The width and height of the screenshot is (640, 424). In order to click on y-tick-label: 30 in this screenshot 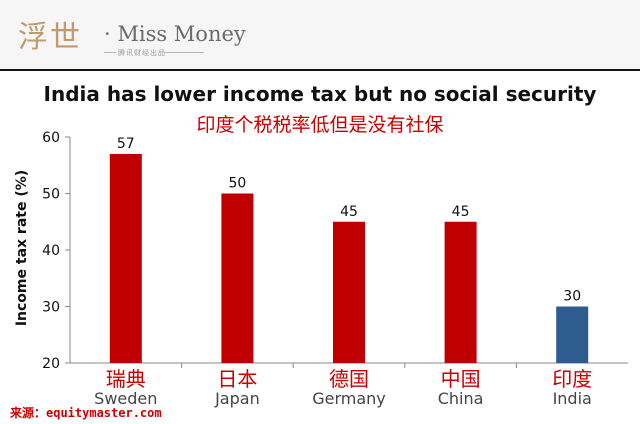, I will do `click(51, 308)`.